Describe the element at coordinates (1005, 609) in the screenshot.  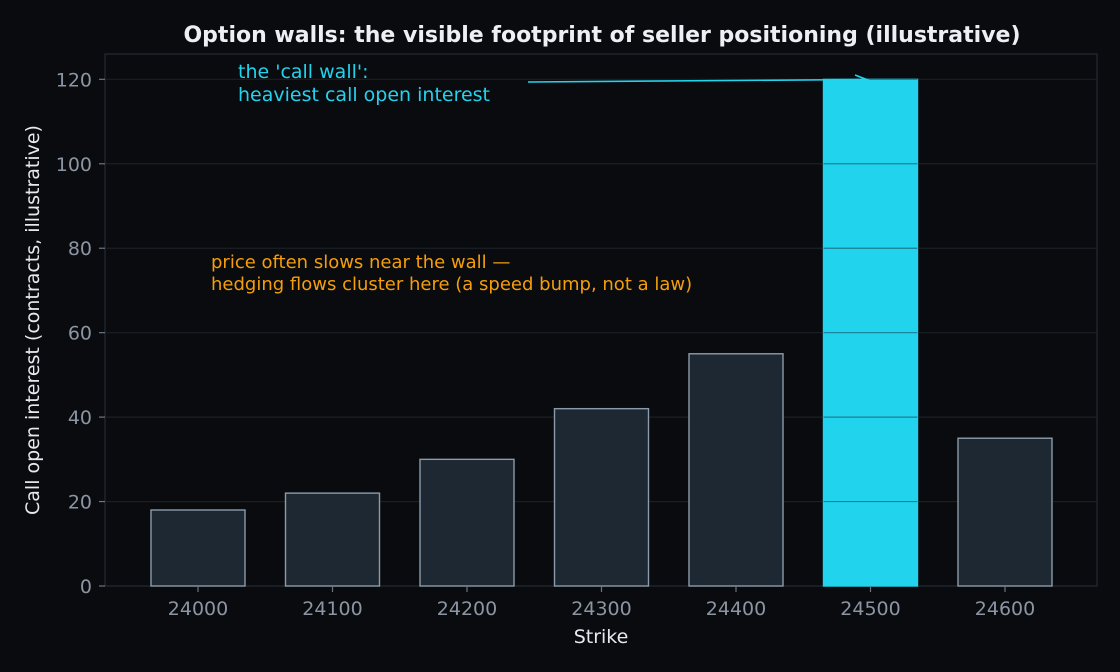
I see `x-tick-label: 24600` at that location.